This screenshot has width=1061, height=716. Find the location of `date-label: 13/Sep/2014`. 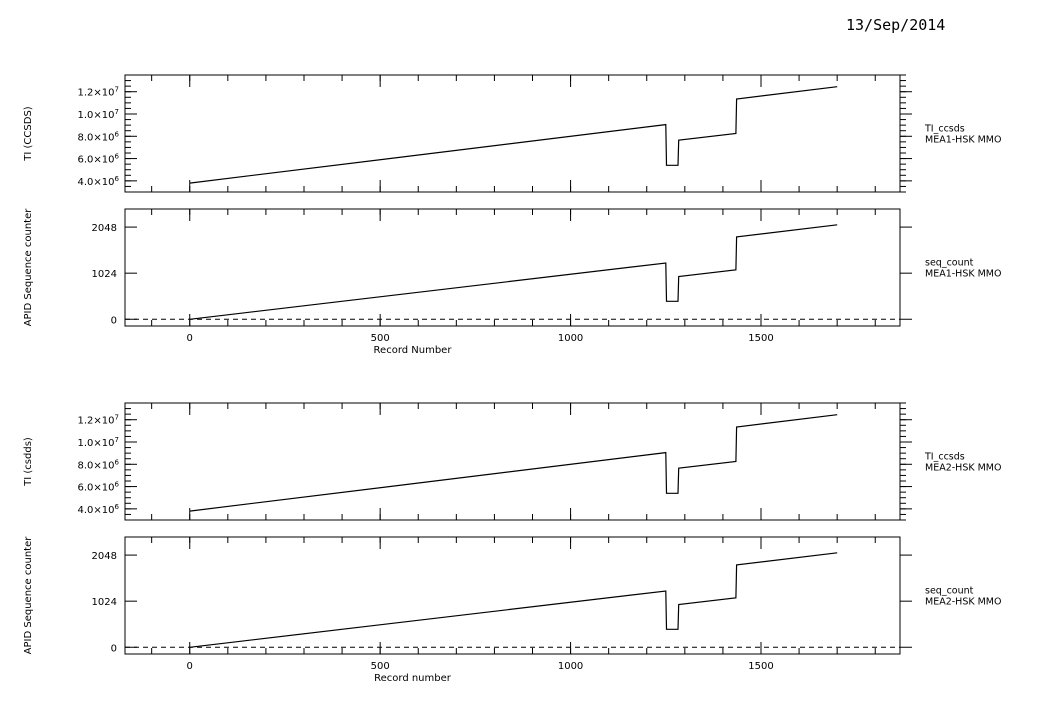

date-label: 13/Sep/2014 is located at coordinates (896, 25).